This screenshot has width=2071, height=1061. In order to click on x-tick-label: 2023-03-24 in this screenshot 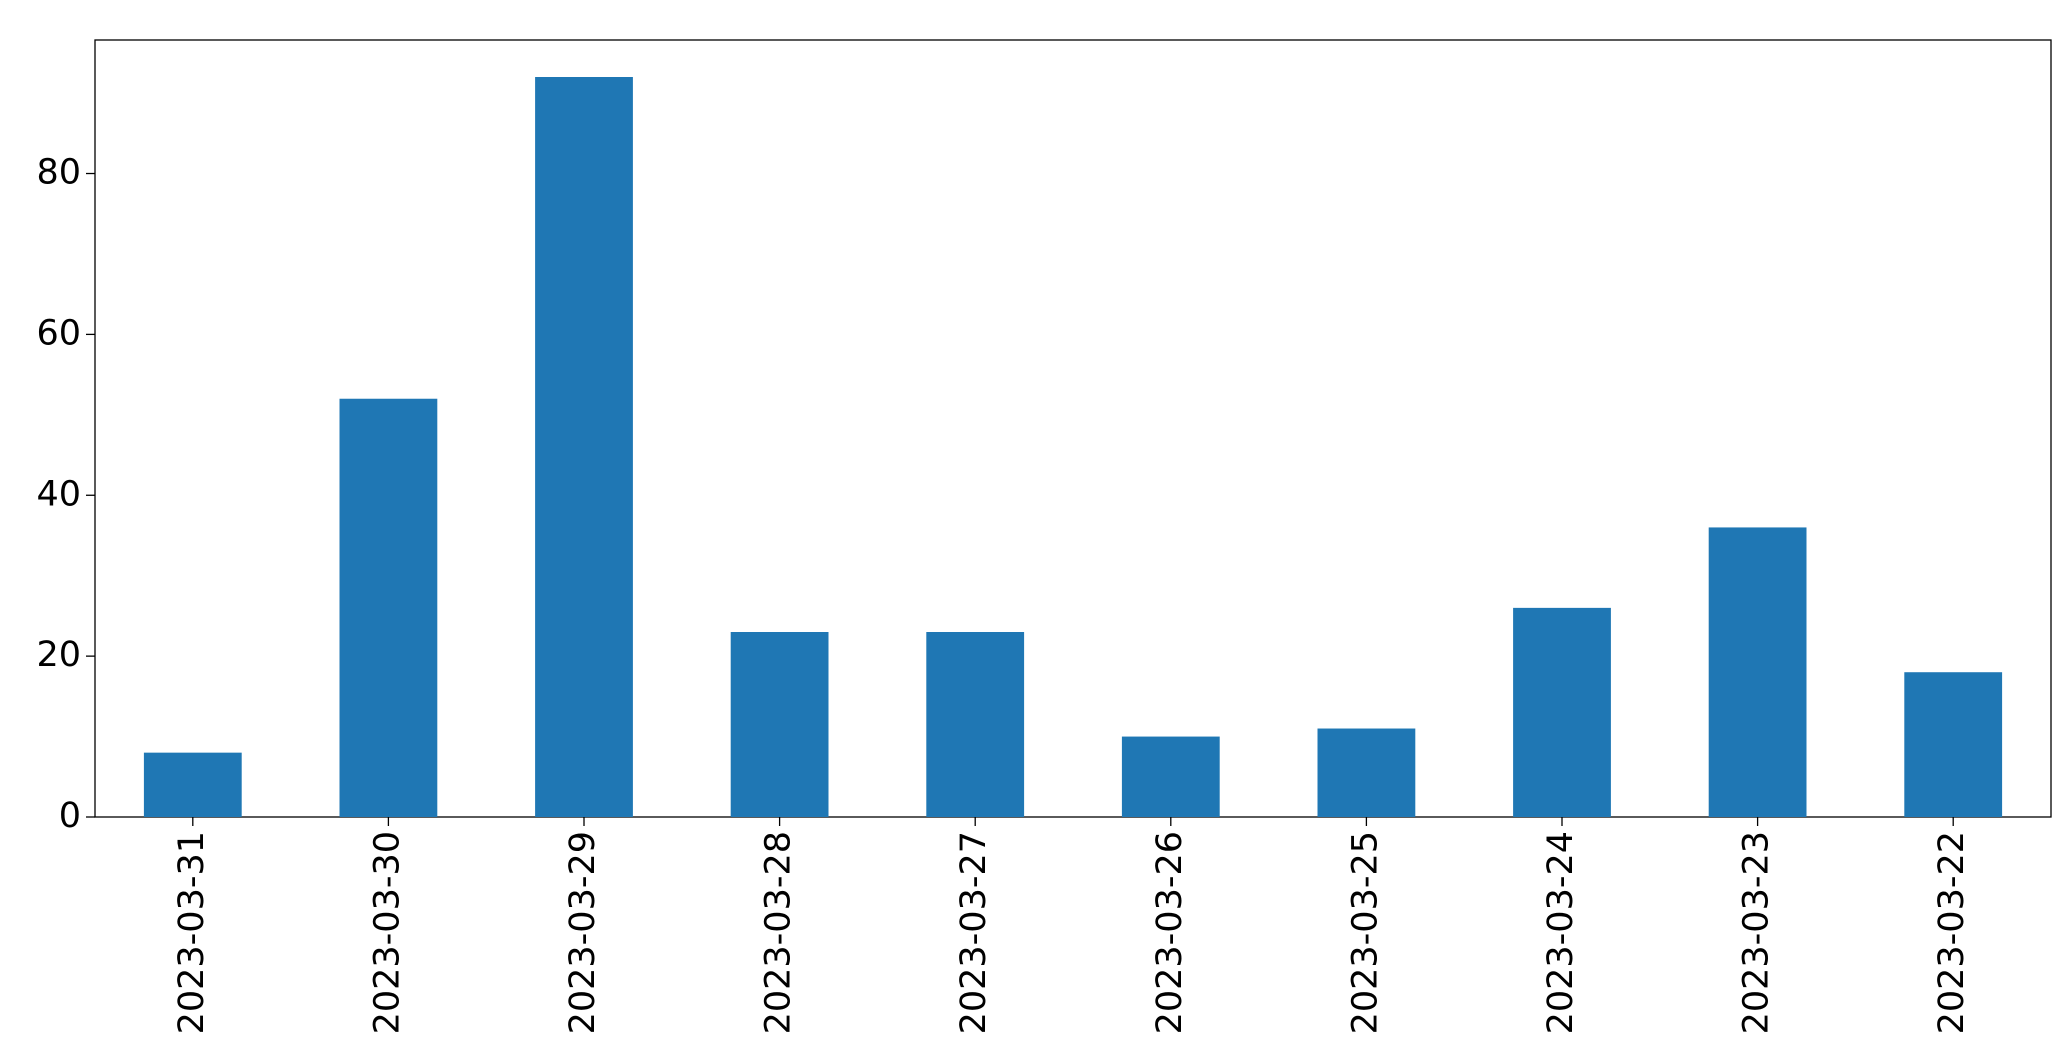, I will do `click(1561, 932)`.